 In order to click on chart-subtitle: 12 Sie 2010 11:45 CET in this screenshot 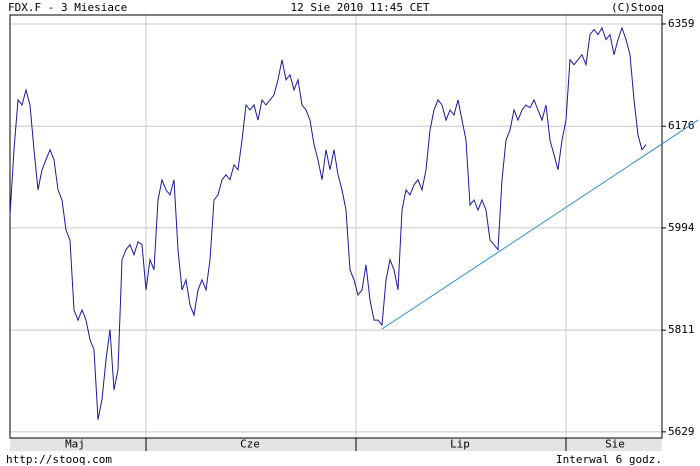, I will do `click(359, 7)`.